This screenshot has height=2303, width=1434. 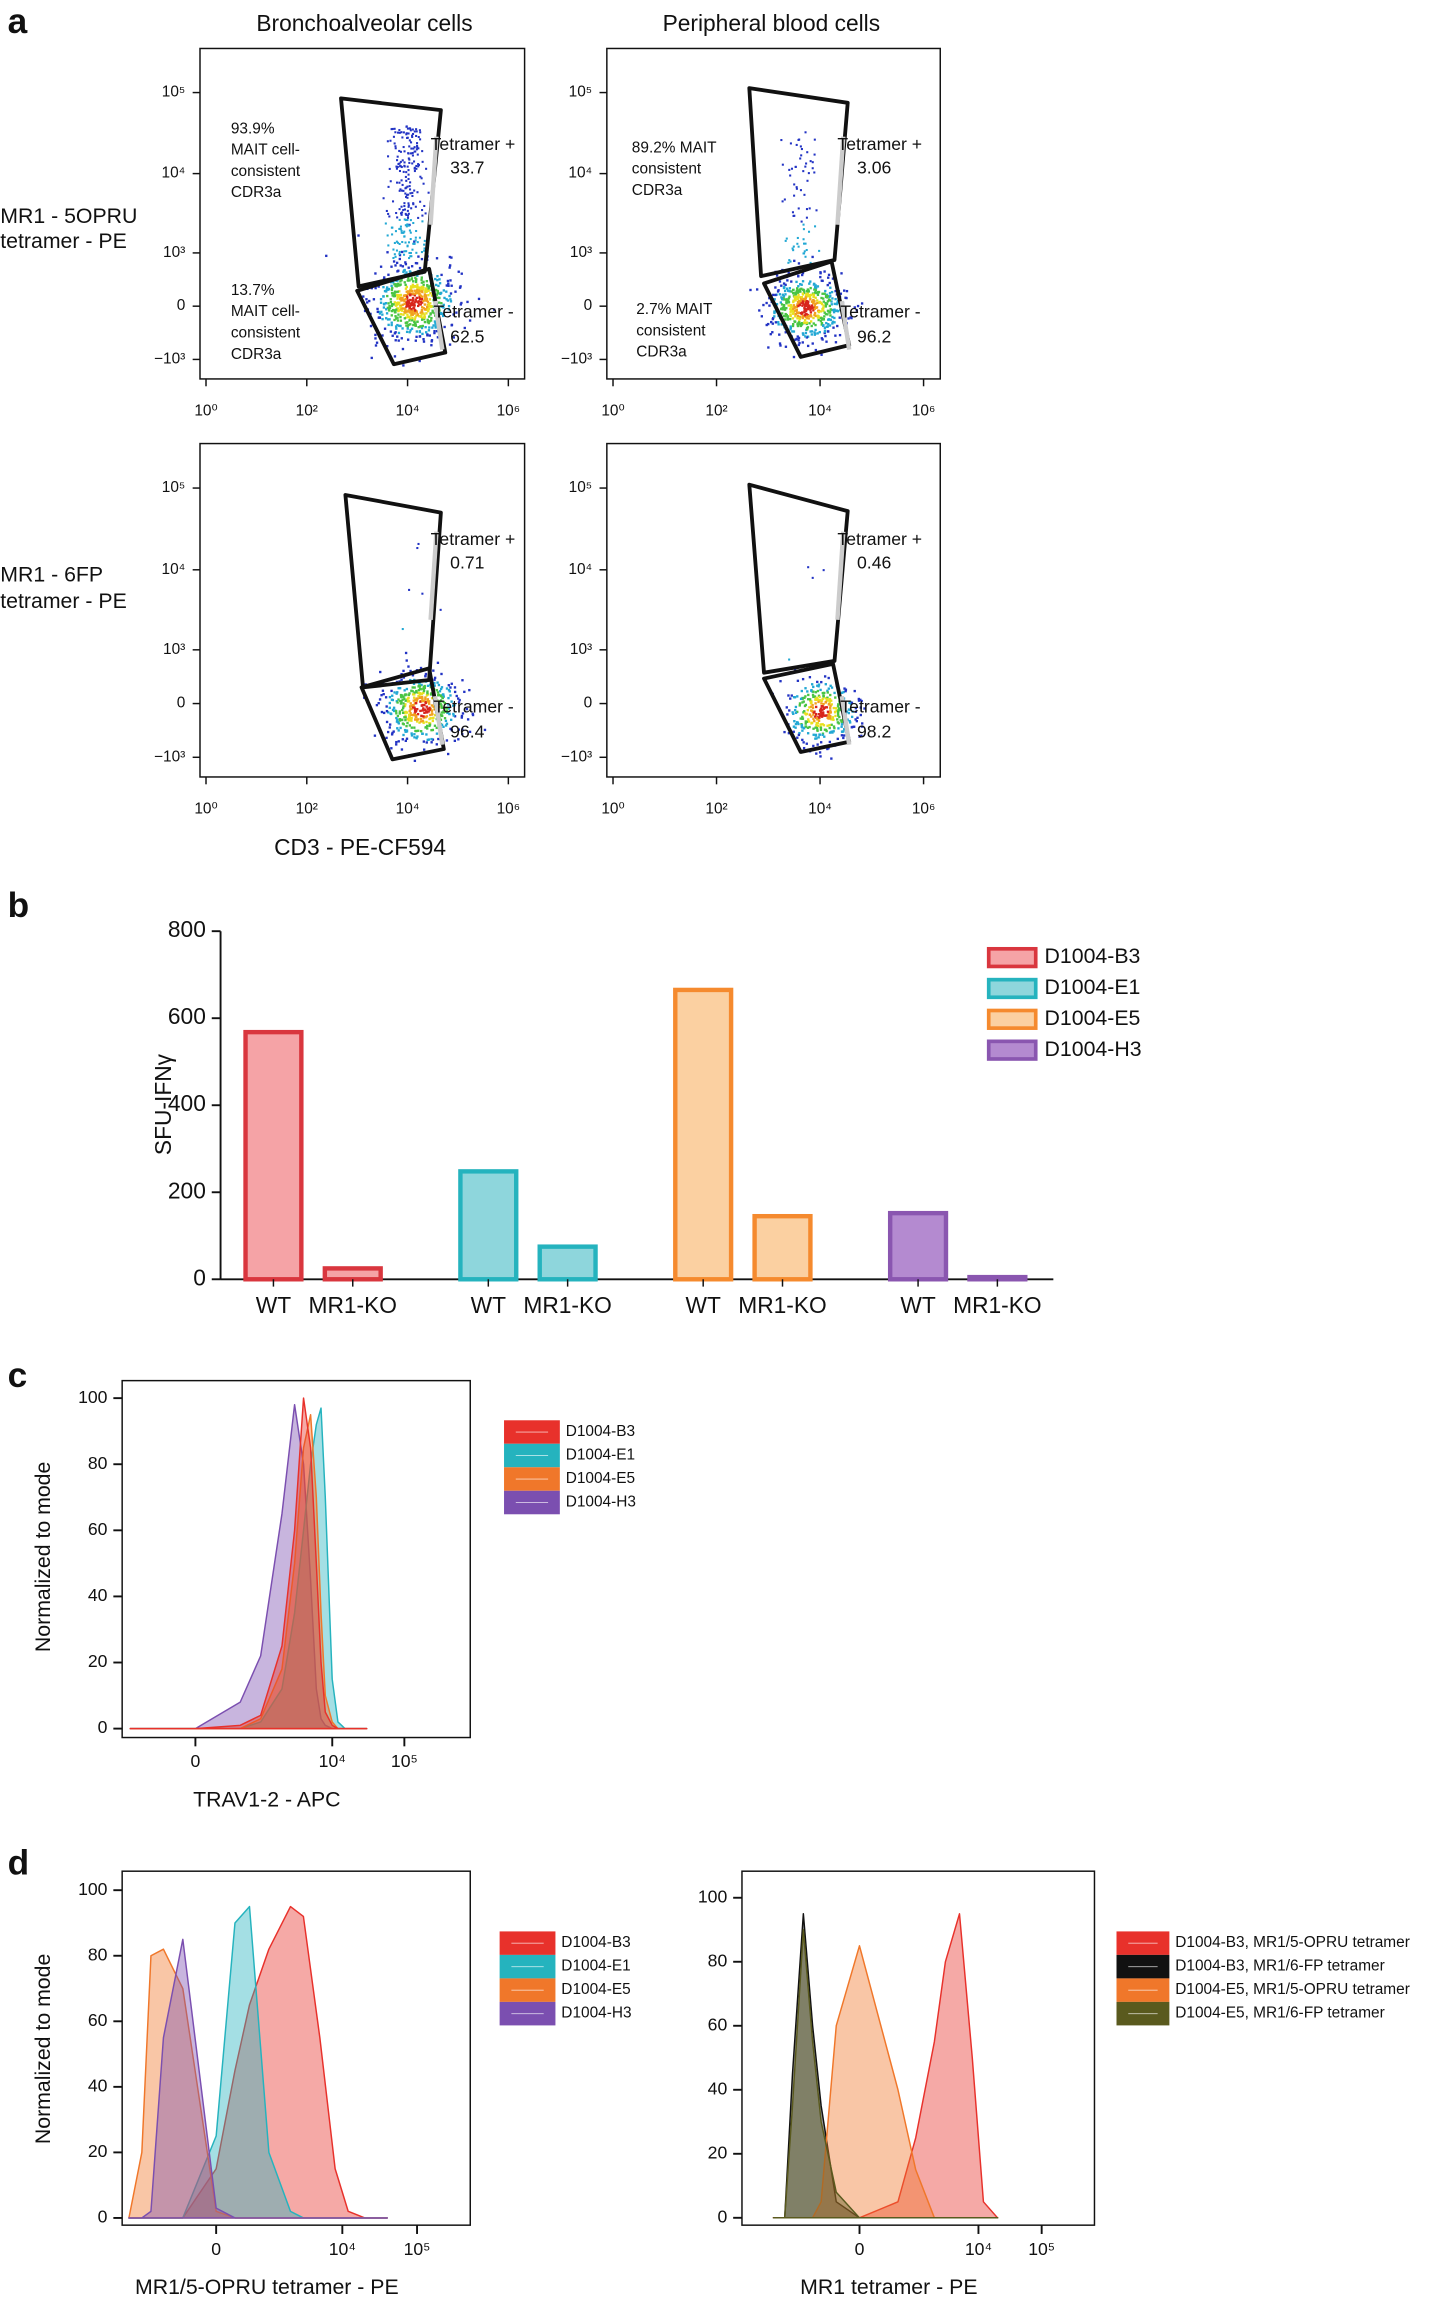 I want to click on annotation: MAIT cell-, so click(x=265, y=311).